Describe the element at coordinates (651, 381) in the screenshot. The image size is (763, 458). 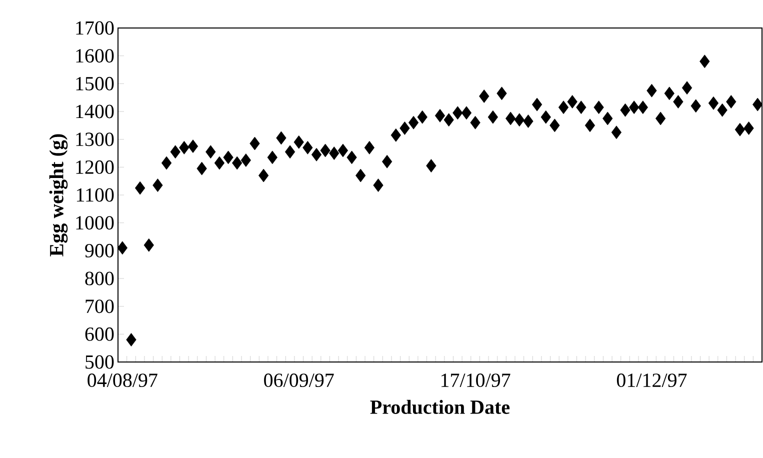
I see `x-tick-label: 01/12/97` at that location.